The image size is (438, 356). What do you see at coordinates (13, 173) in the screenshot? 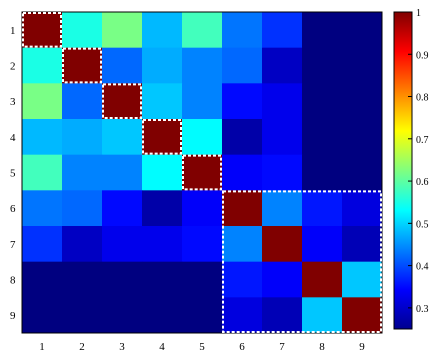
I see `y-axis-ticks: 1 2 3 4 5 6 7 8 9` at bounding box center [13, 173].